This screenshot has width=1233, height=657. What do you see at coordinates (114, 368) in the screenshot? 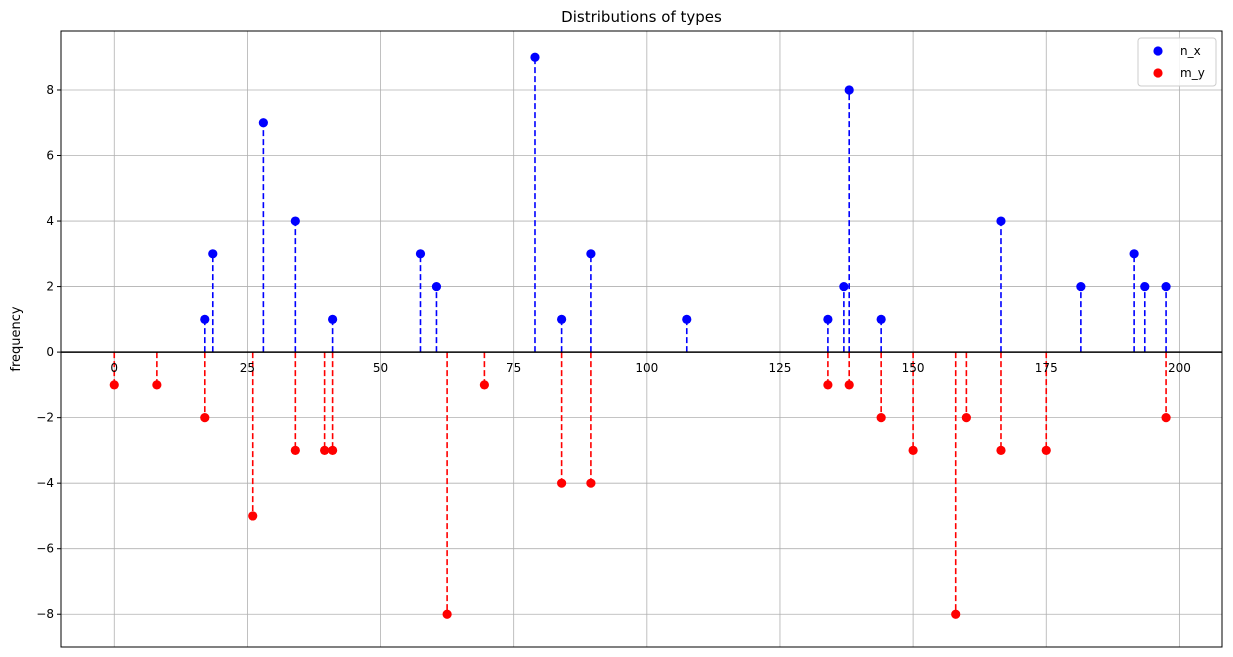
I see `x-tick-label: 0` at bounding box center [114, 368].